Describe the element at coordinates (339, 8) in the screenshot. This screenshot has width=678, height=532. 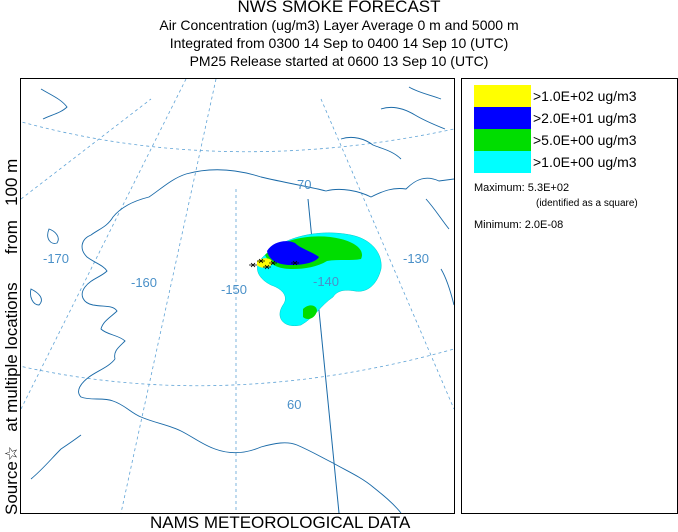
I see `chart-title: NWS SMOKE FORECAST` at that location.